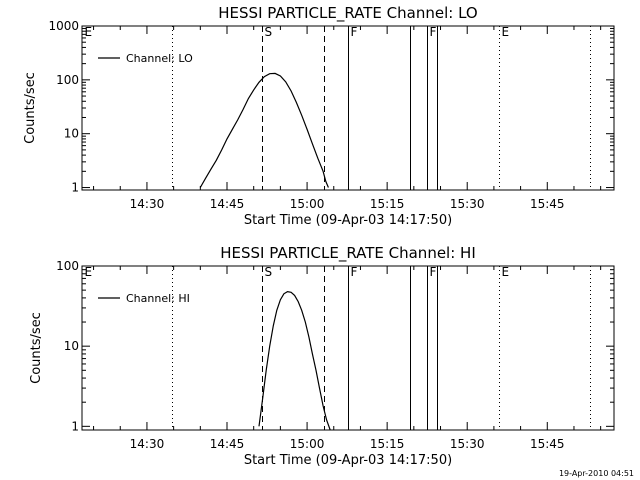  I want to click on legend-entry: Channel: HI, so click(158, 298).